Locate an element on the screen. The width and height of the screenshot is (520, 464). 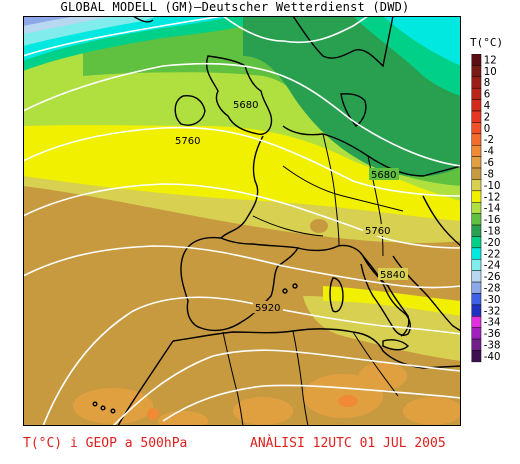
legend-label: -28 is located at coordinates (492, 288).